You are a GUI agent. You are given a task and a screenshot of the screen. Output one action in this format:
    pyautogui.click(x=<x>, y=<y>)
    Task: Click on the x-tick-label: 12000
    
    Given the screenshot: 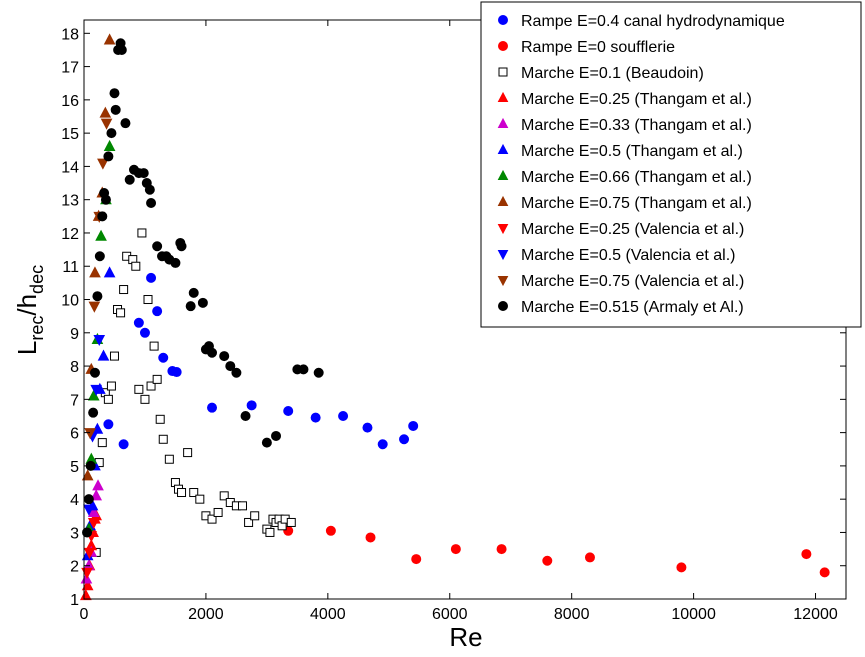 What is the action you would take?
    pyautogui.click(x=815, y=614)
    